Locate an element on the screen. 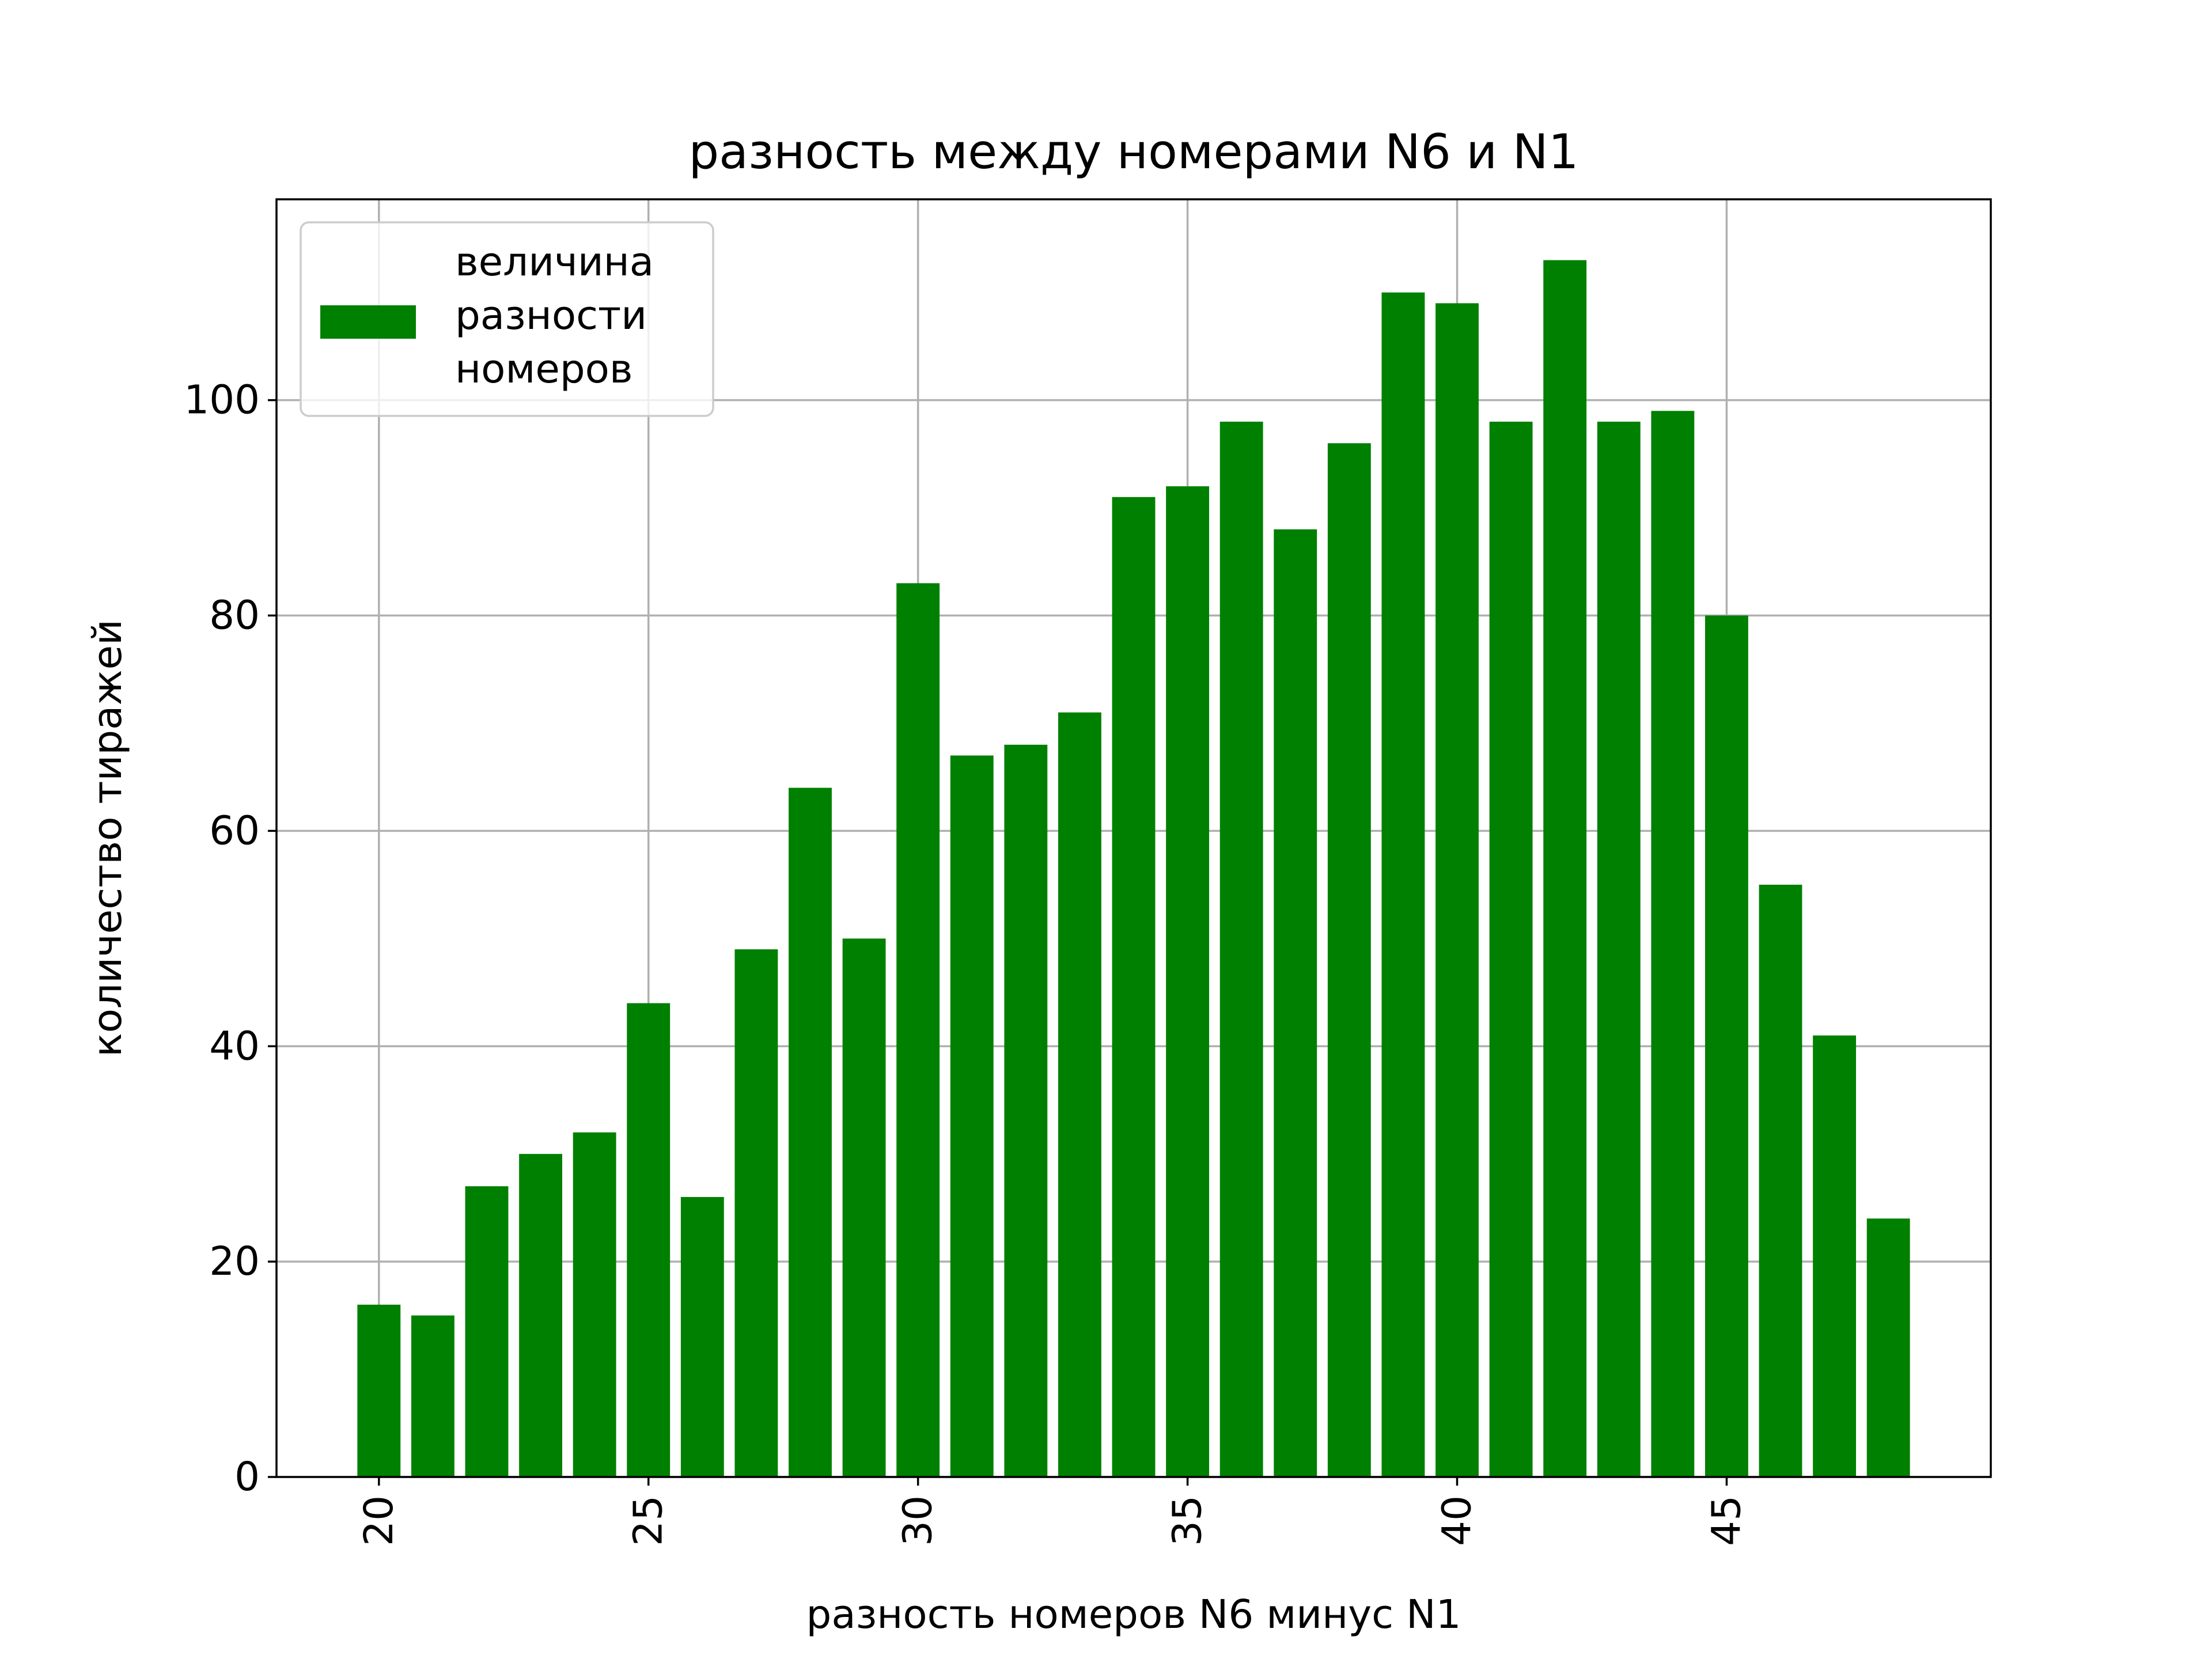 The width and height of the screenshot is (2212, 1659). legend-label-line-3: номеров is located at coordinates (544, 369).